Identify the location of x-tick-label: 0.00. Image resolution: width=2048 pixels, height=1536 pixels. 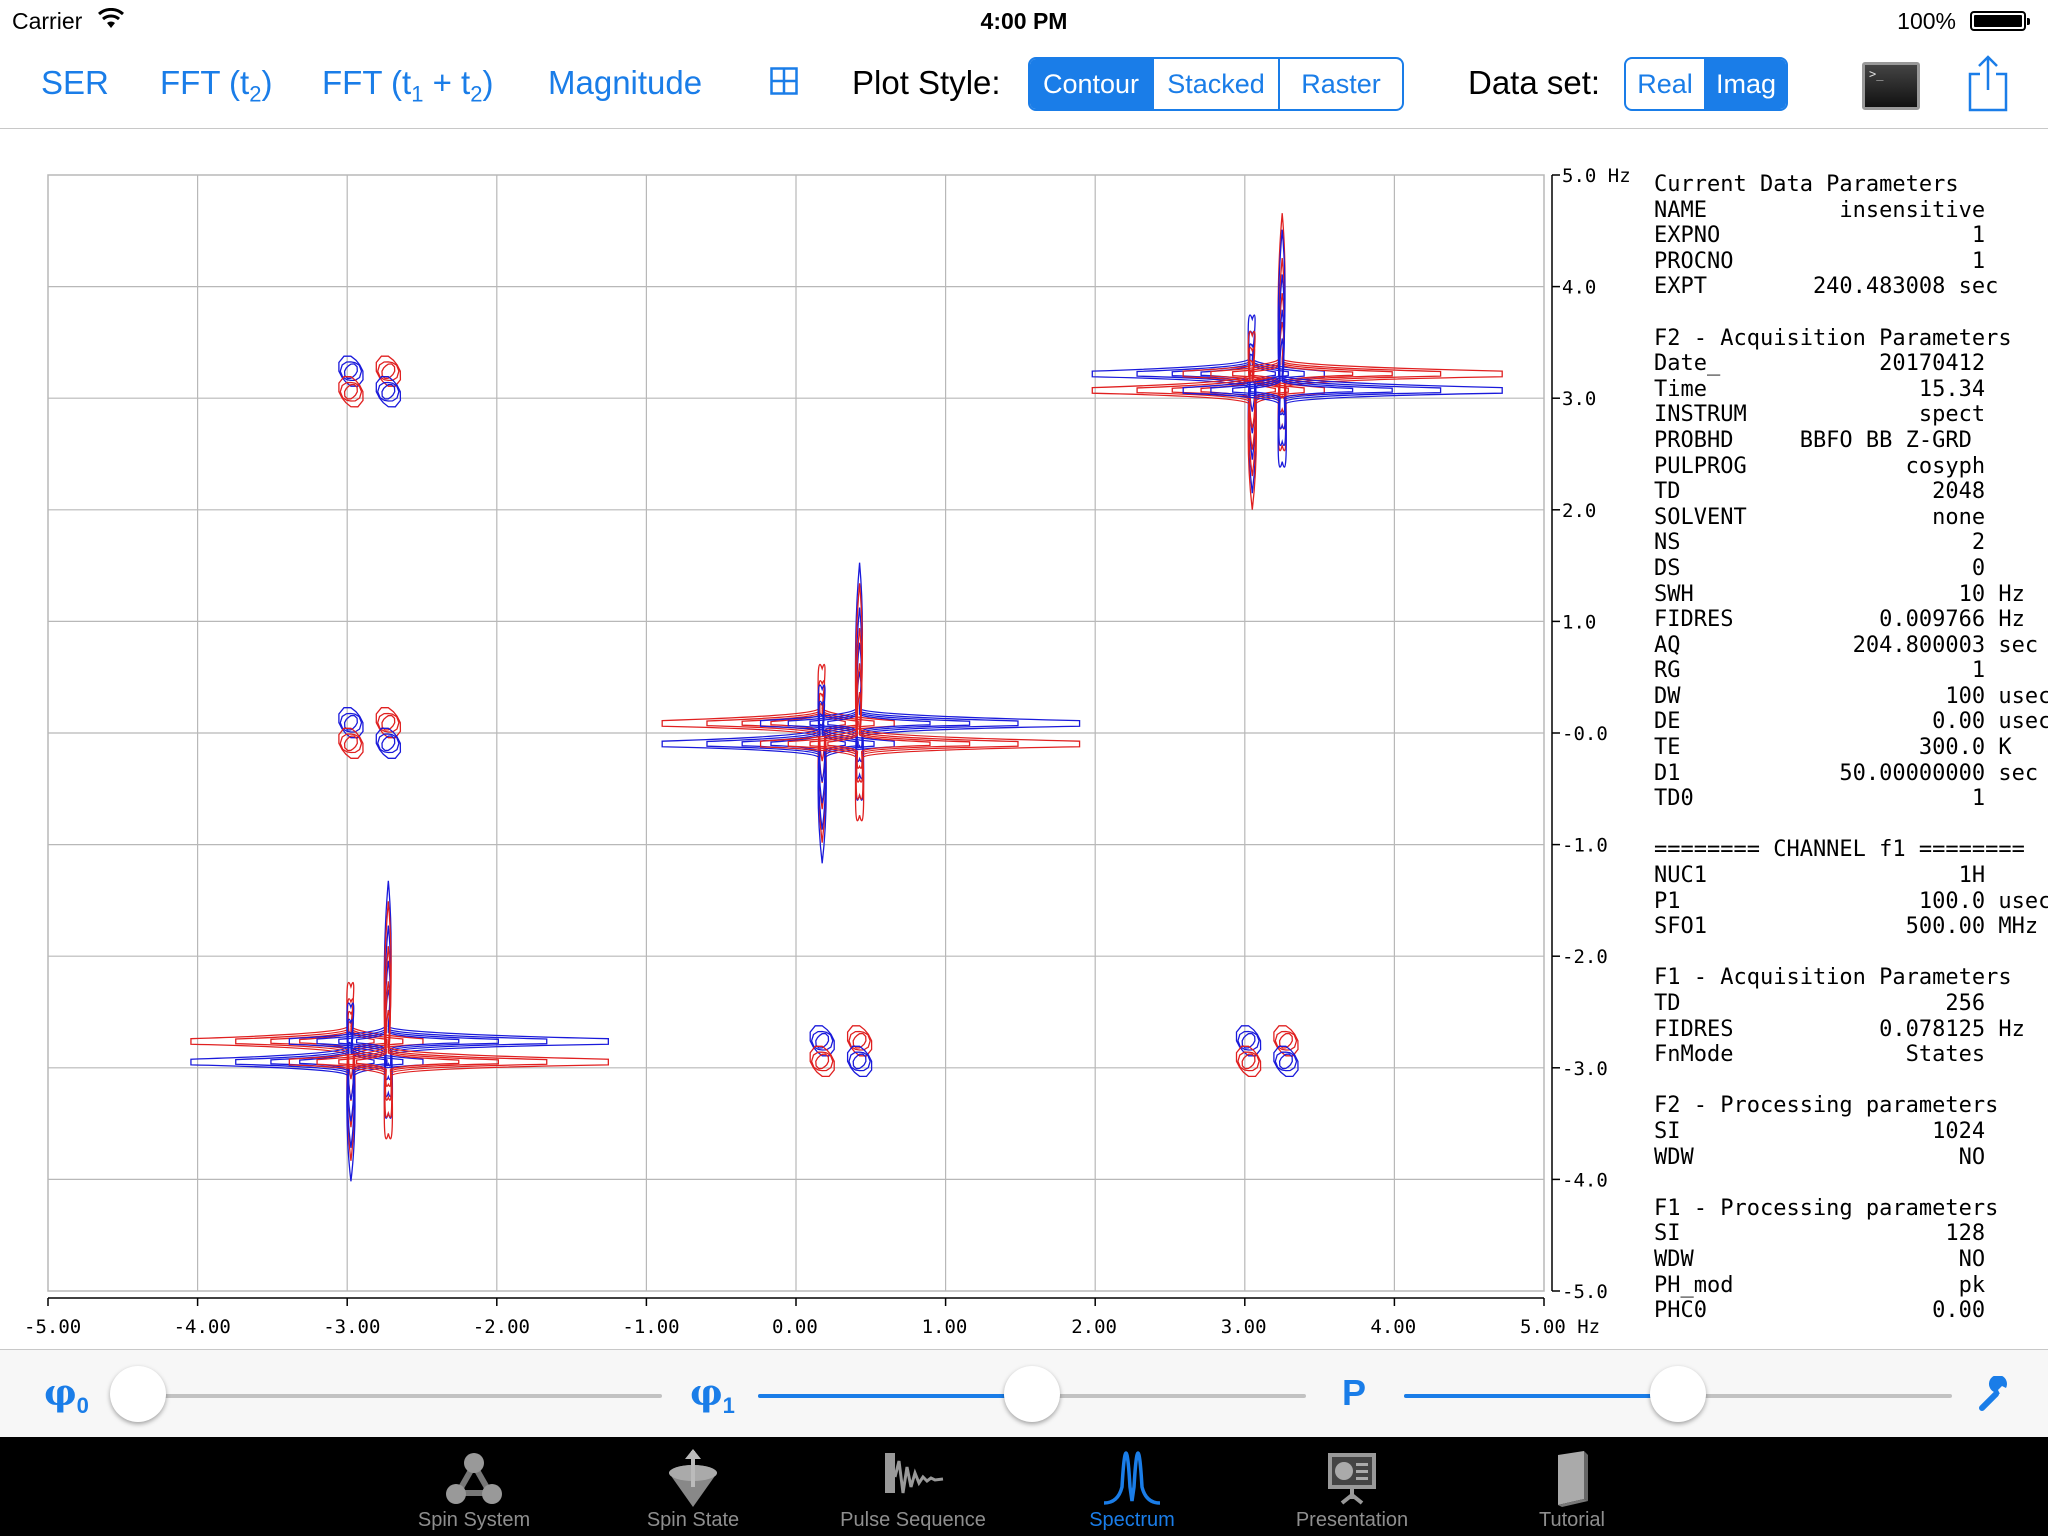
(795, 1327).